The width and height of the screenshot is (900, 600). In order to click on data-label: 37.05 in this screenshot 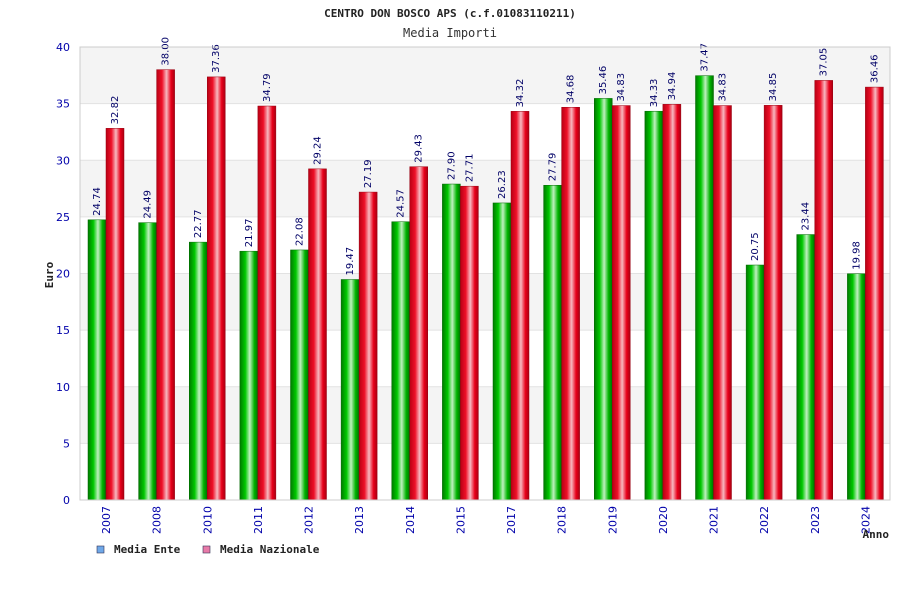, I will do `click(824, 62)`.